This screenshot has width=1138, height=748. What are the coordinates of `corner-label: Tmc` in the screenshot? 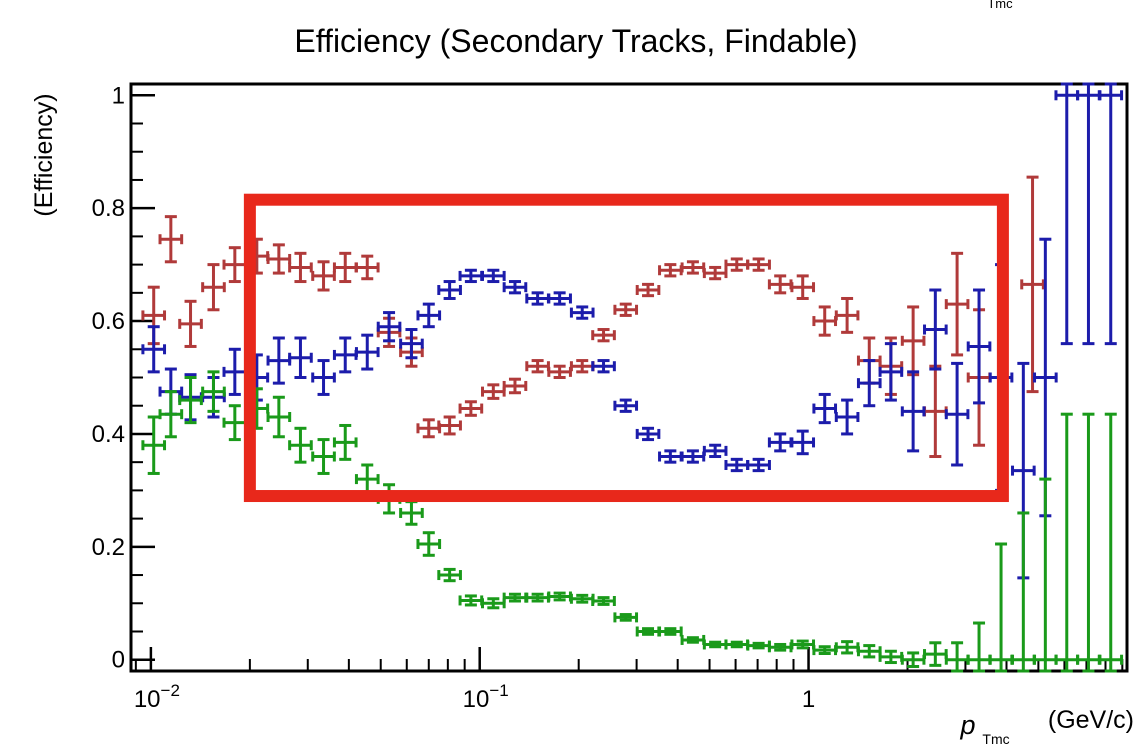 It's located at (1000, 5).